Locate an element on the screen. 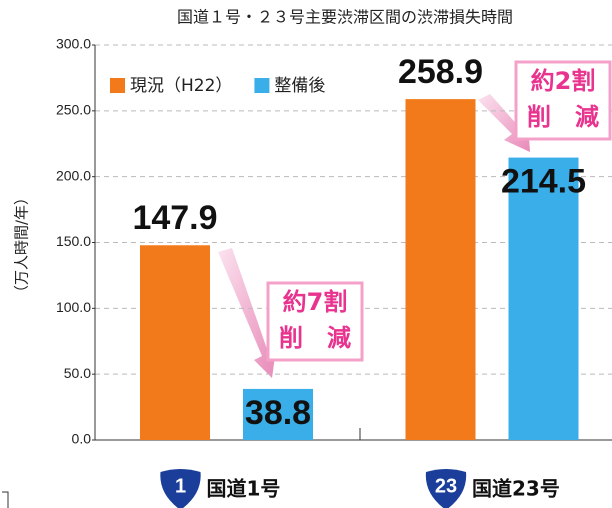 Image resolution: width=612 pixels, height=508 pixels. legend-label: 現況（H22） is located at coordinates (181, 86).